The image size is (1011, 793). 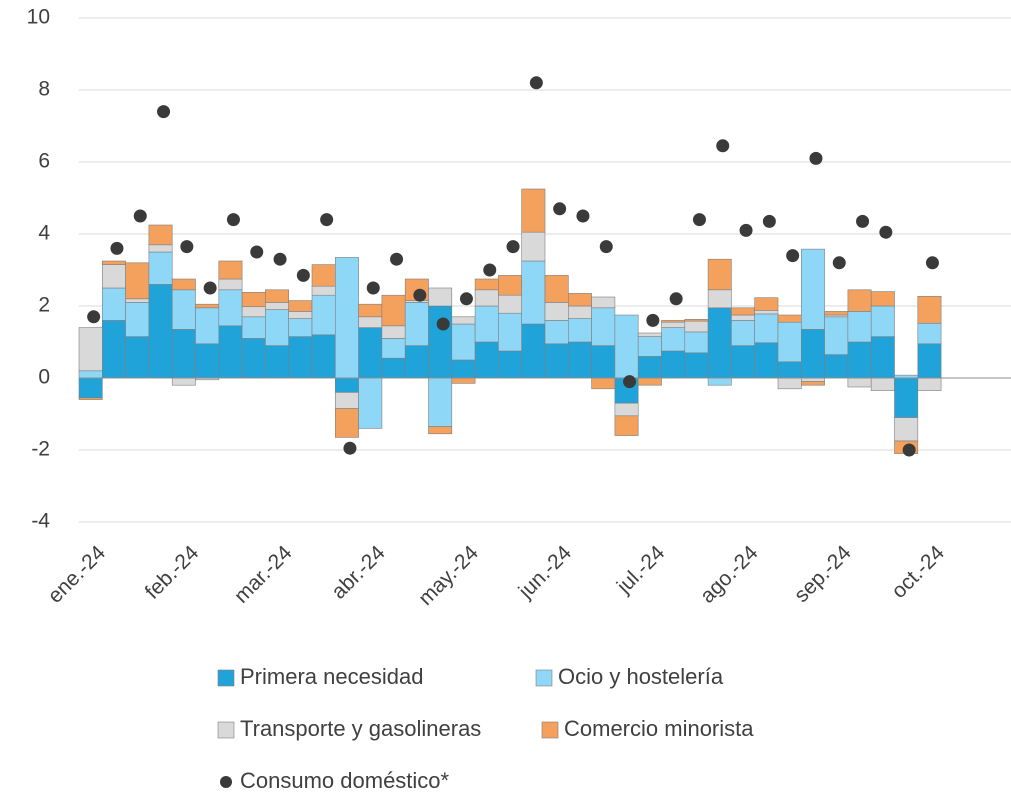 What do you see at coordinates (38, 17) in the screenshot?
I see `y-tick-label: 10` at bounding box center [38, 17].